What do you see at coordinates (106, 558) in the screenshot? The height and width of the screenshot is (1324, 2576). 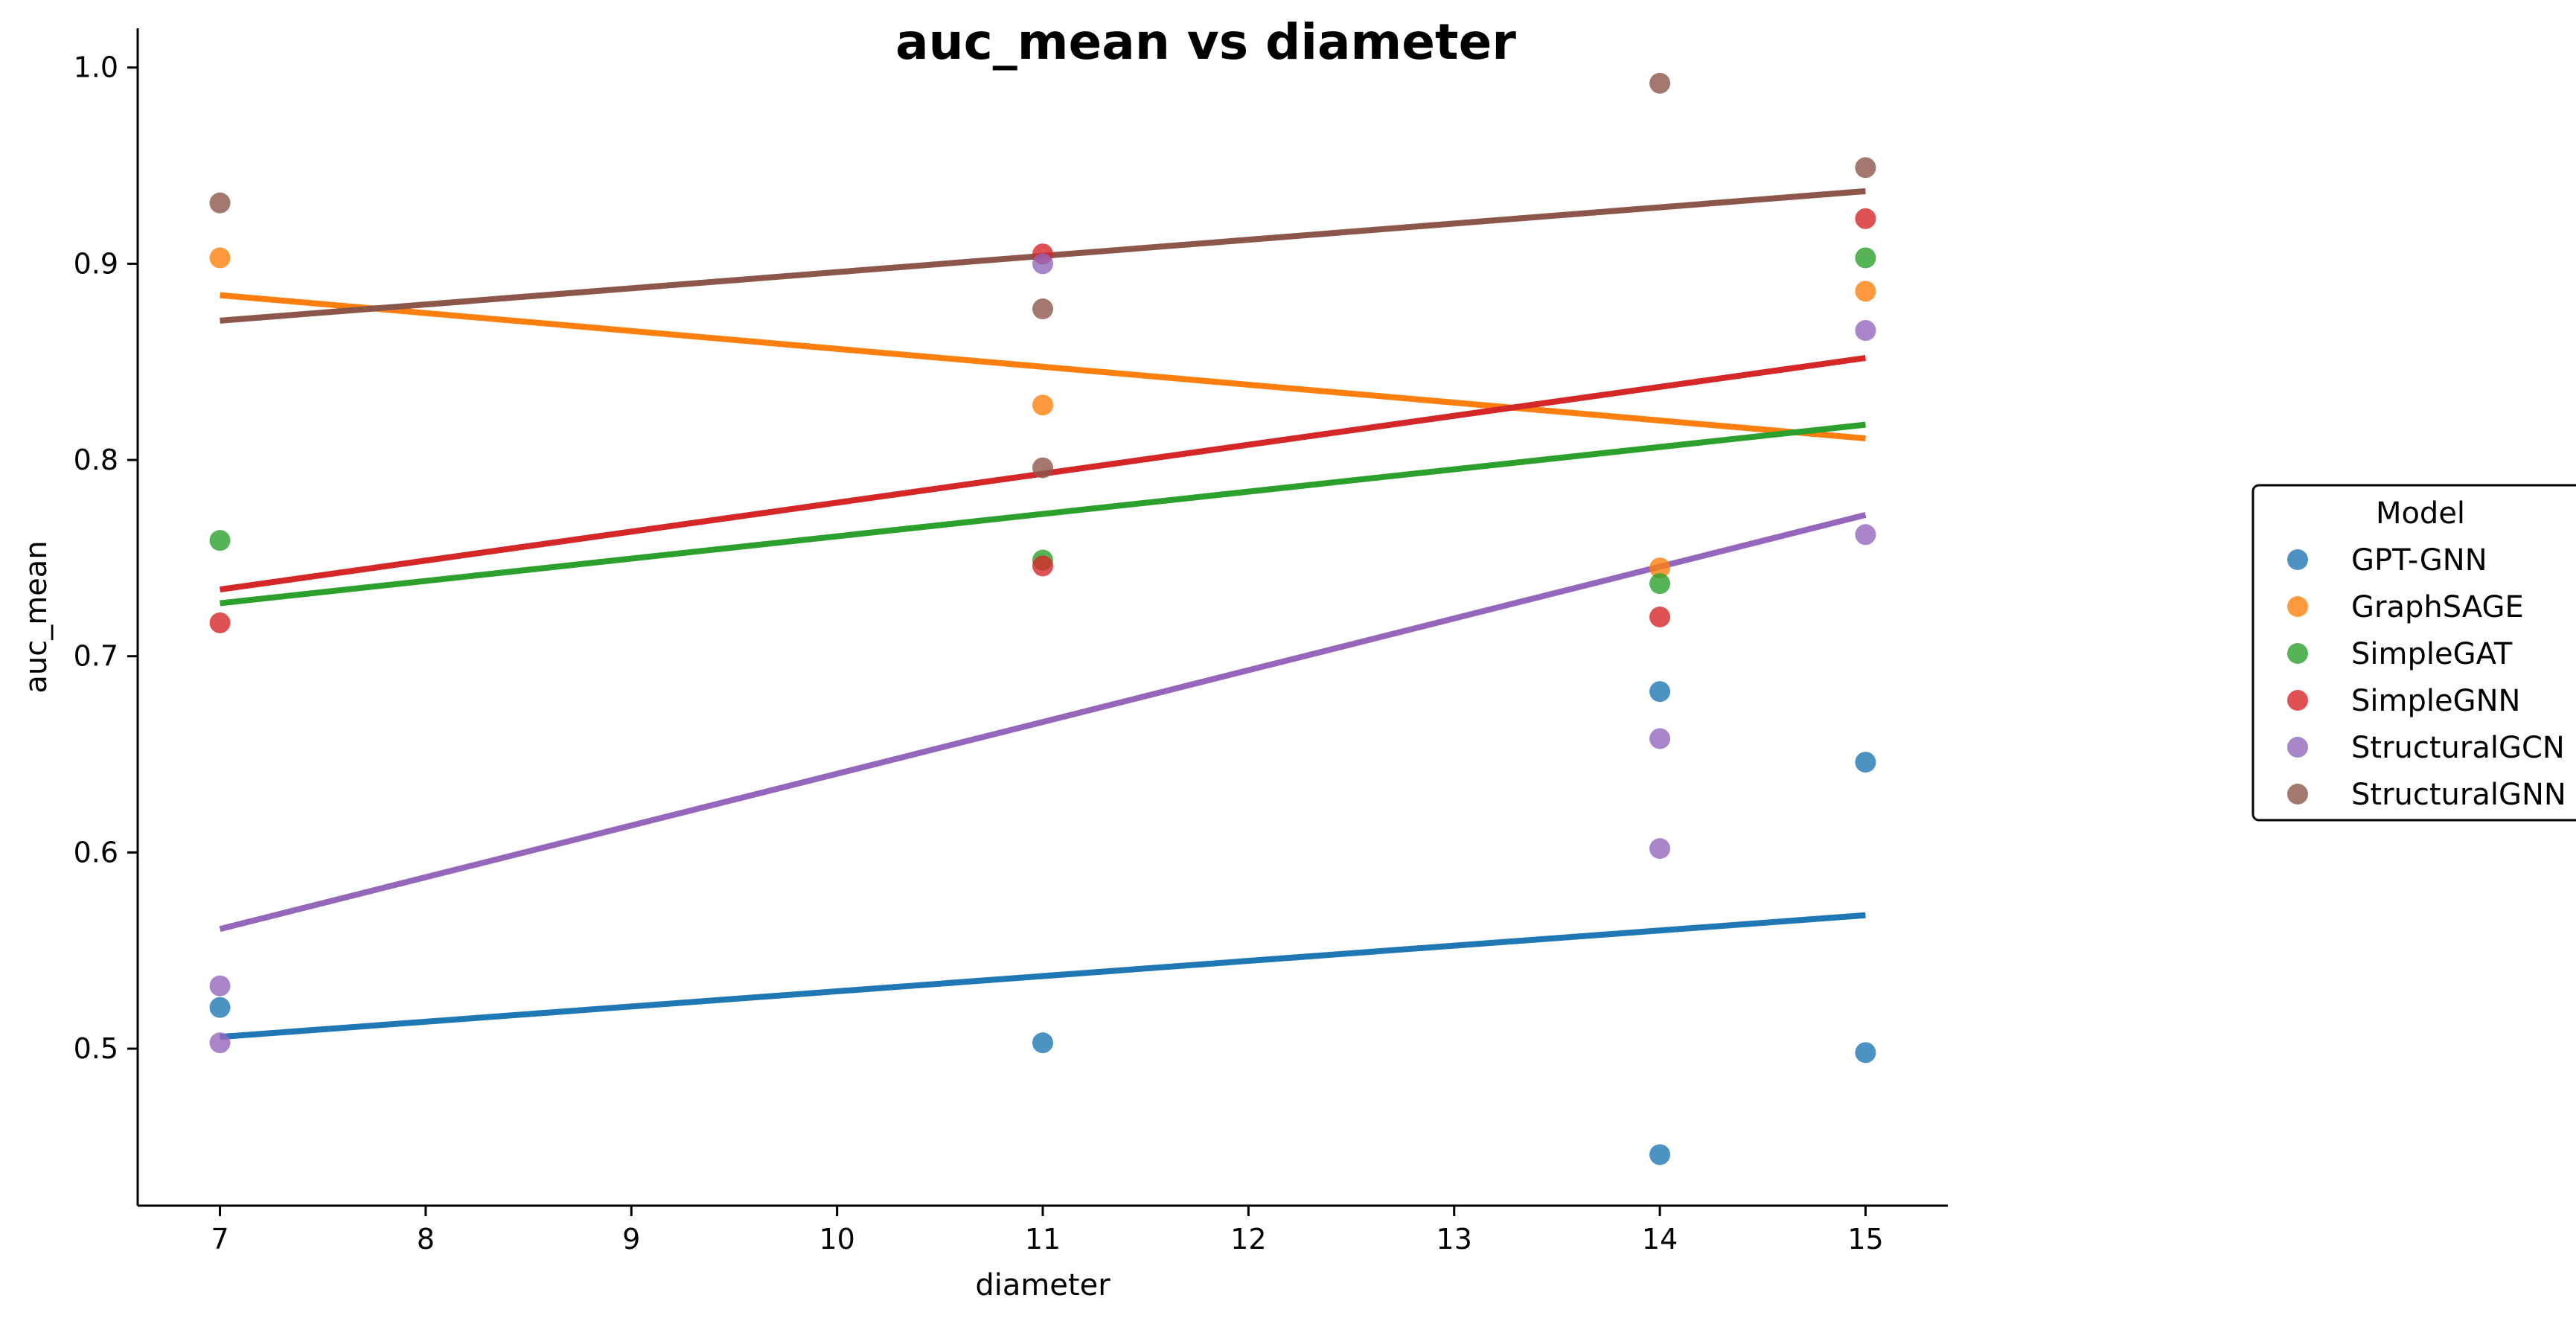 I see `y-ticks: 0.5 0.6 0.7 0.8 0.9 1.0` at bounding box center [106, 558].